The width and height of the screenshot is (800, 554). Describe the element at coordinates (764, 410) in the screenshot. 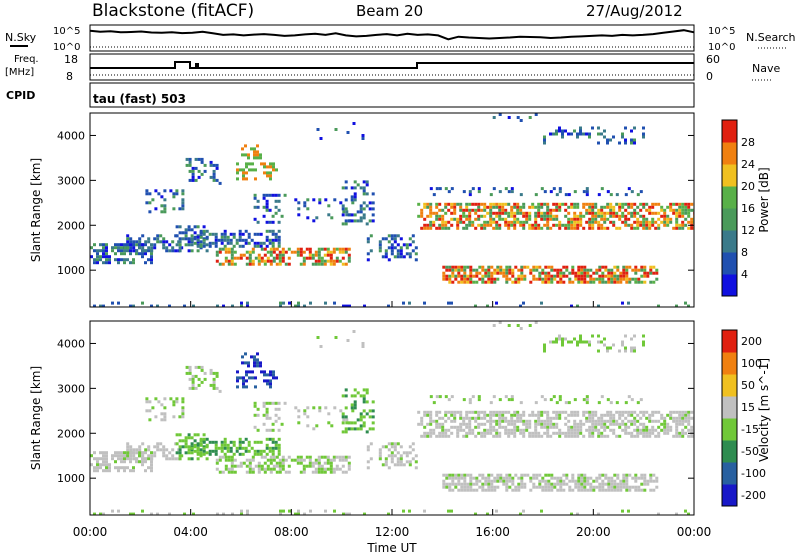

I see `velocity-colorbar-label: Velocity [m s^-1]` at that location.